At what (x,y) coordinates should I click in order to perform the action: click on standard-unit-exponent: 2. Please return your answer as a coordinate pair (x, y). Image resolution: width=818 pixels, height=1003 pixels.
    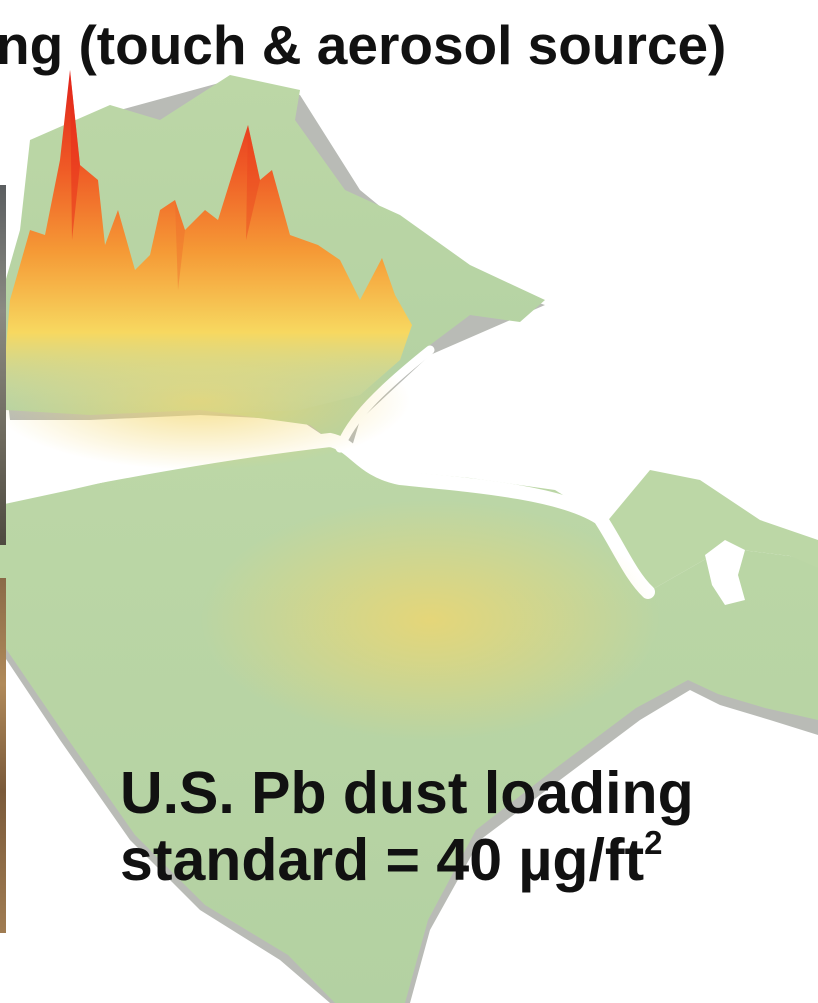
    Looking at the image, I should click on (653, 842).